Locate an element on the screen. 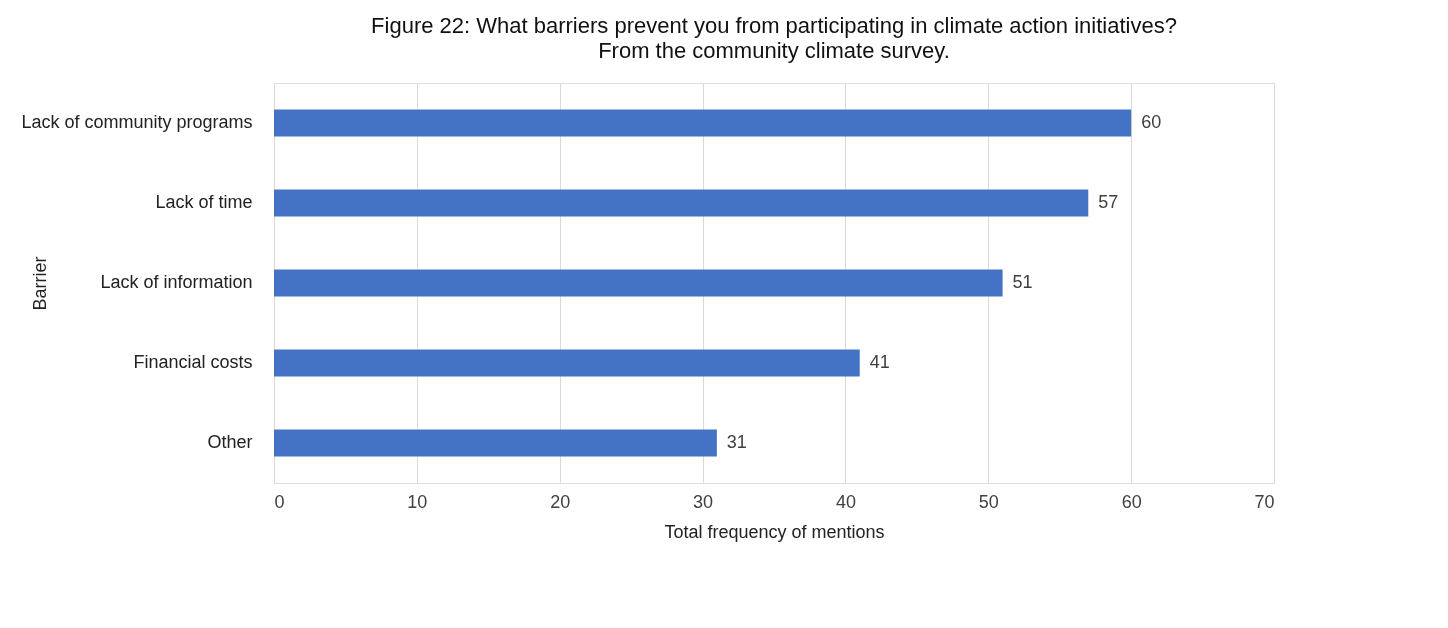 The width and height of the screenshot is (1448, 628). data-label: 60 is located at coordinates (1151, 122).